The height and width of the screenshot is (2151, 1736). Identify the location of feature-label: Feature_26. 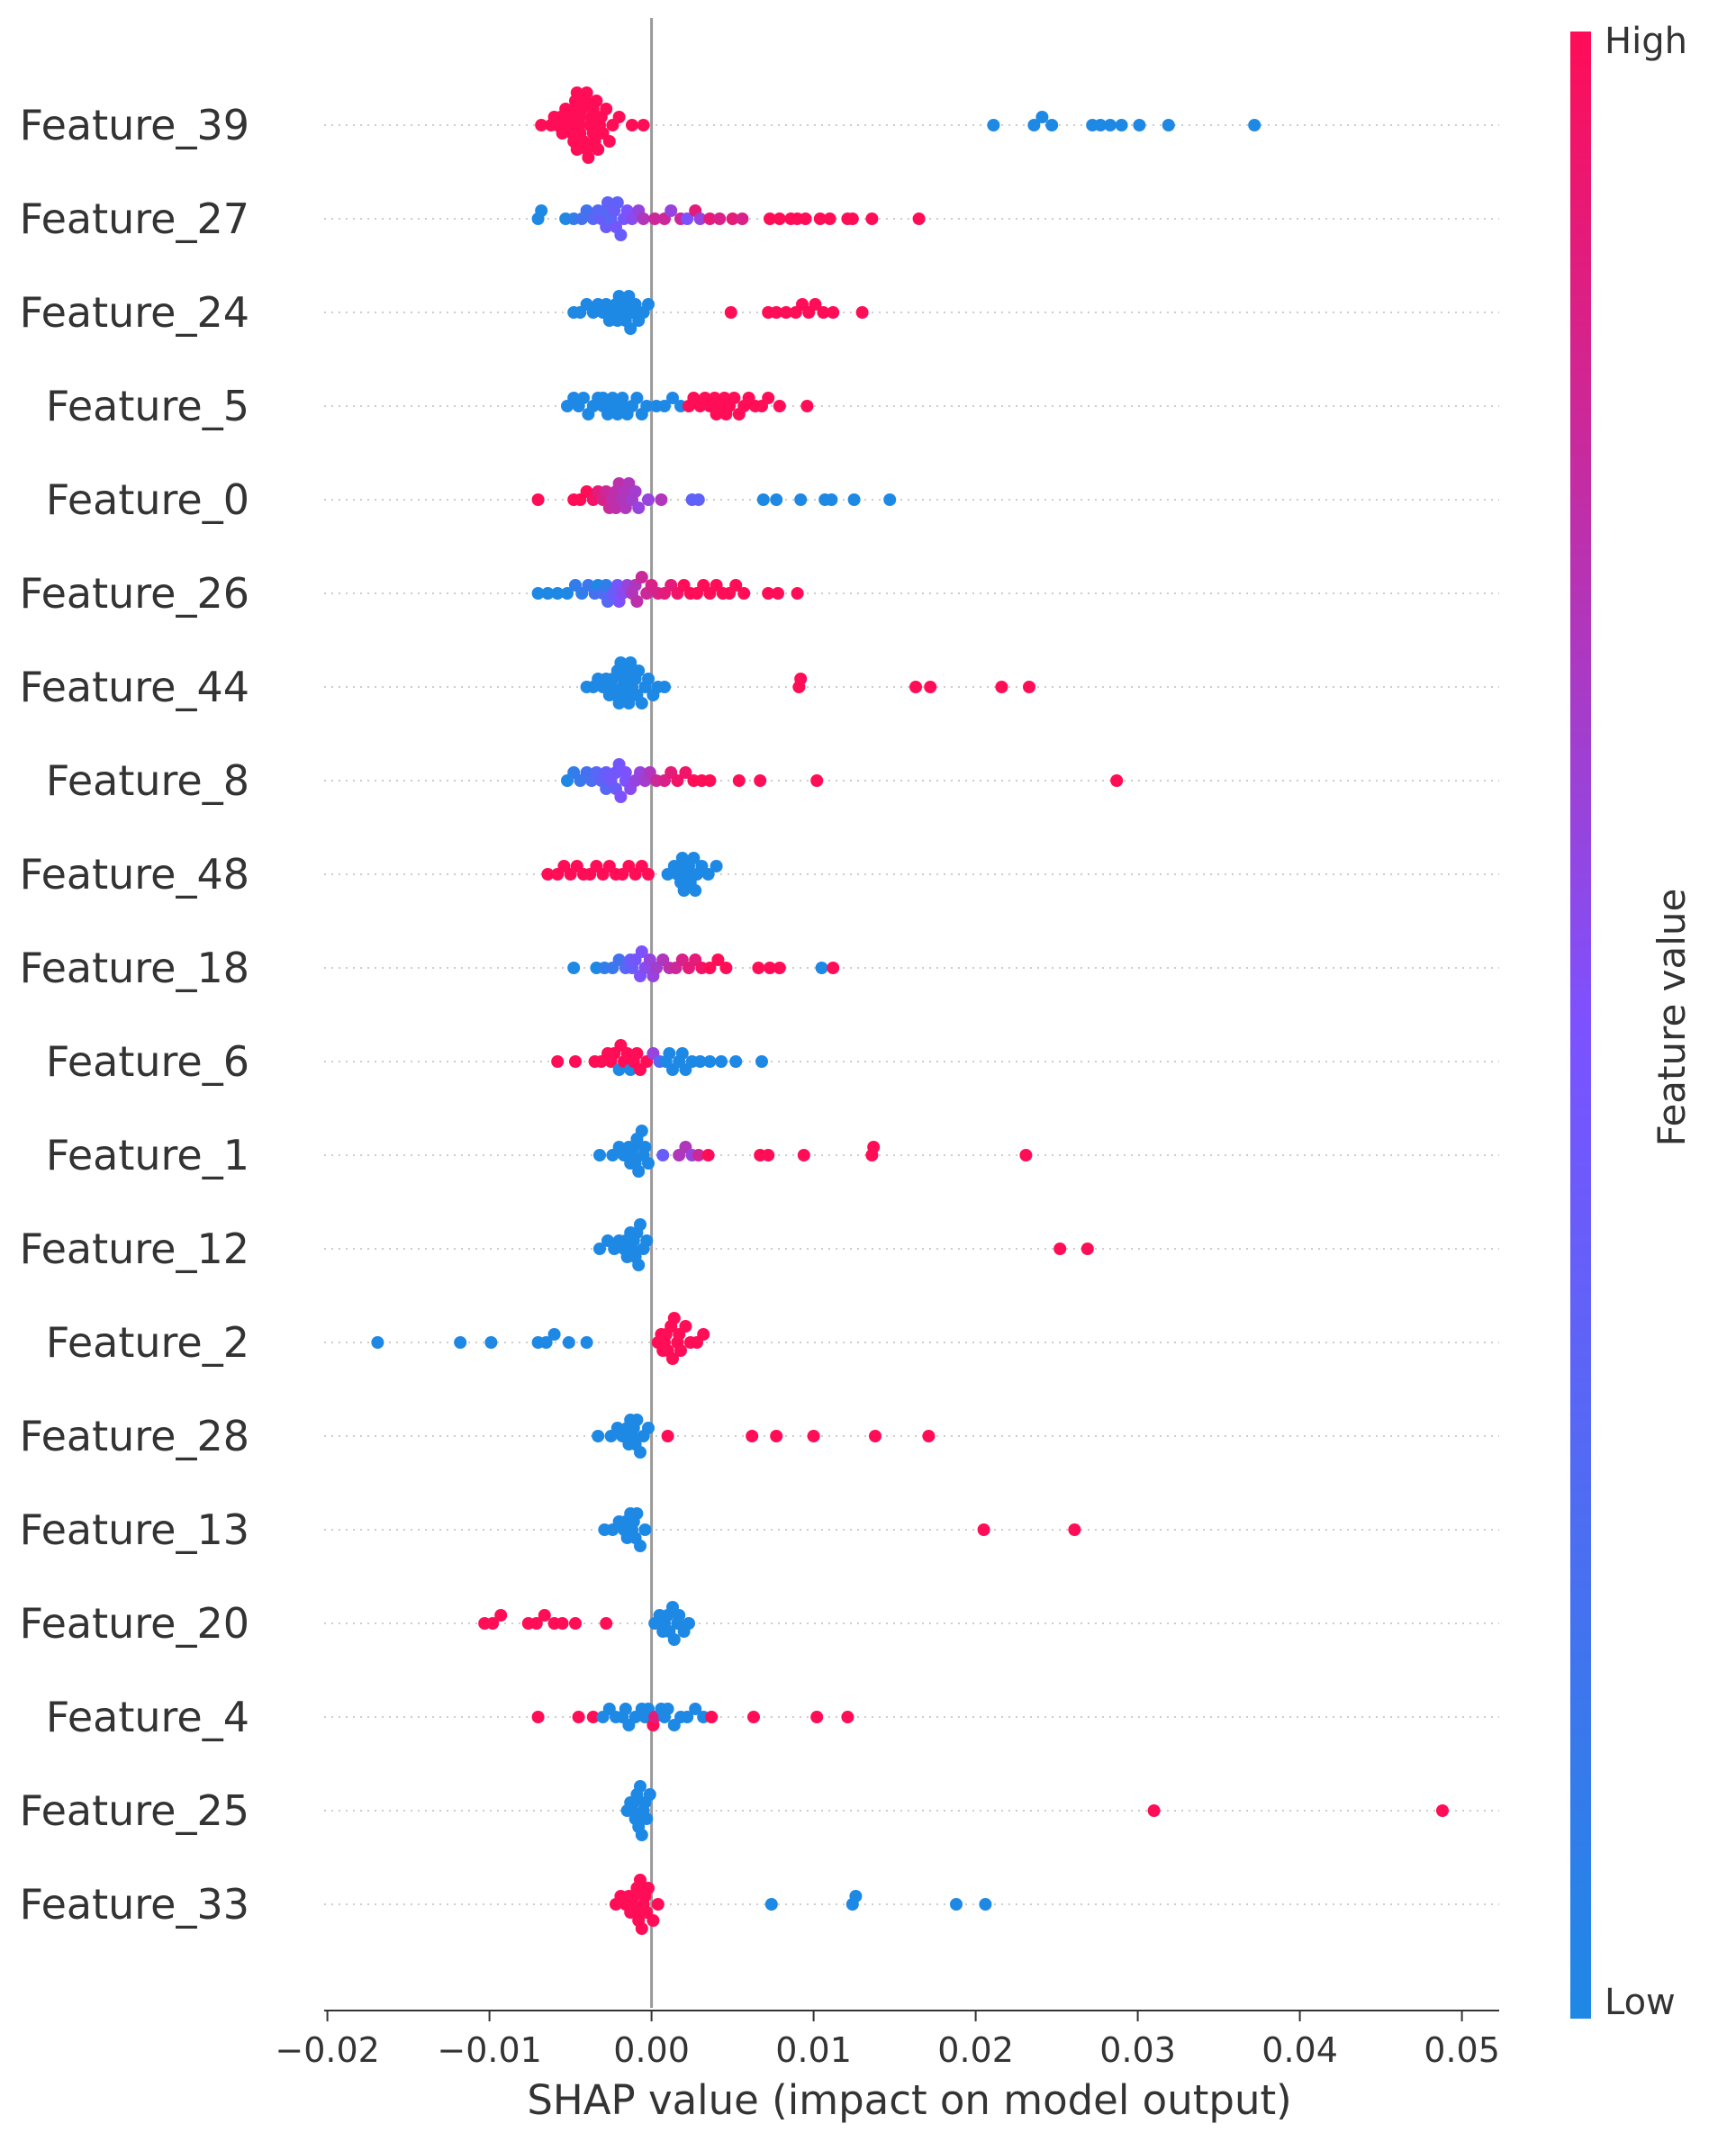
(134, 593).